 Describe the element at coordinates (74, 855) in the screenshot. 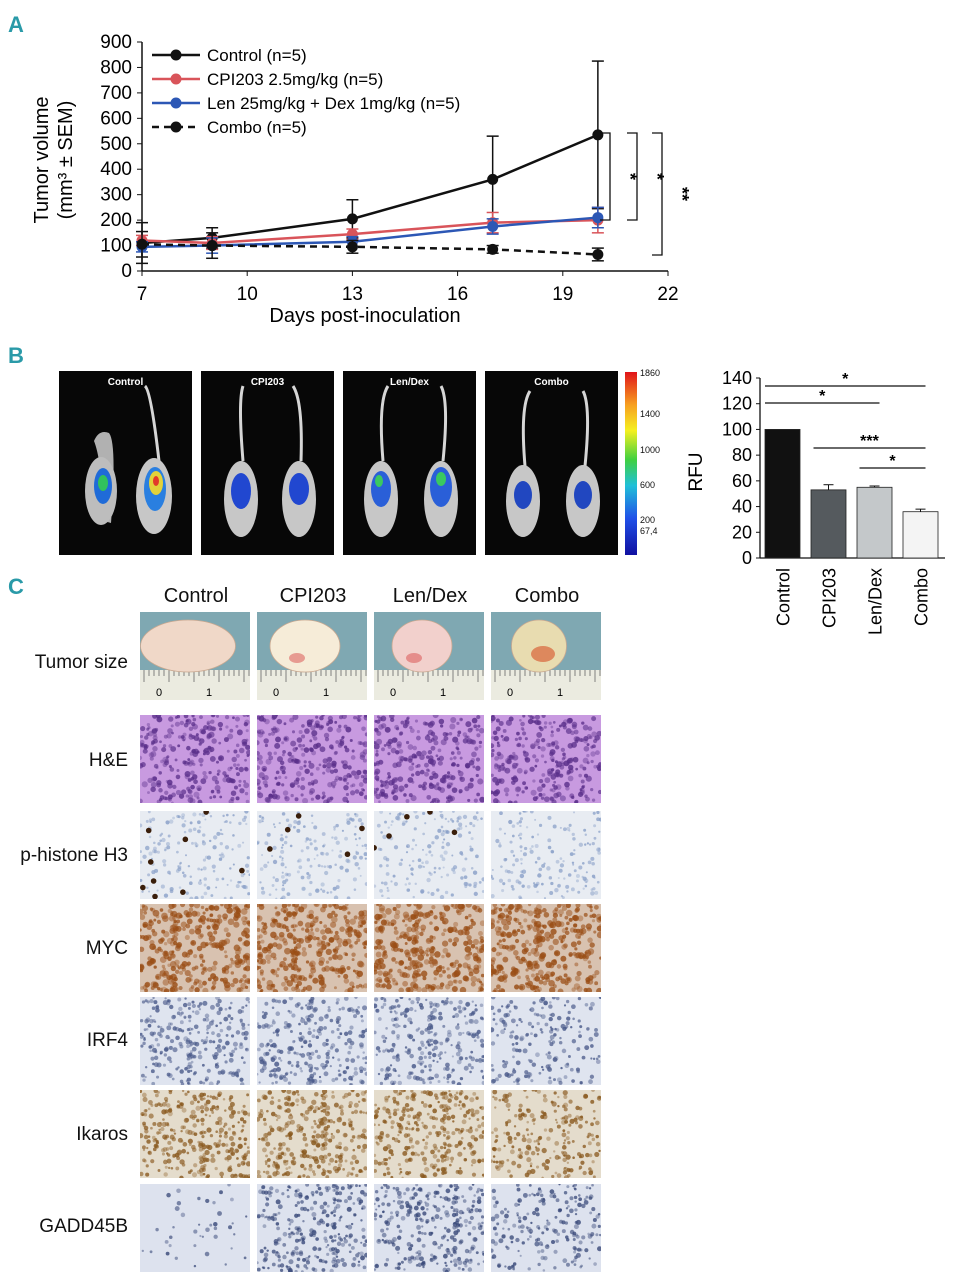

I see `row-label-p-histone-h3: p-histone H3` at that location.